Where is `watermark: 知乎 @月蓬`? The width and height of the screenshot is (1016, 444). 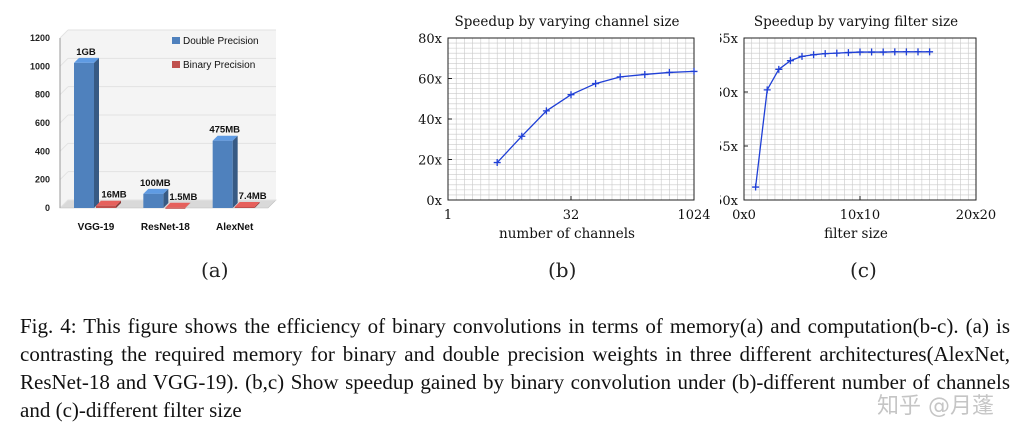
watermark: 知乎 @月蓬 is located at coordinates (935, 406).